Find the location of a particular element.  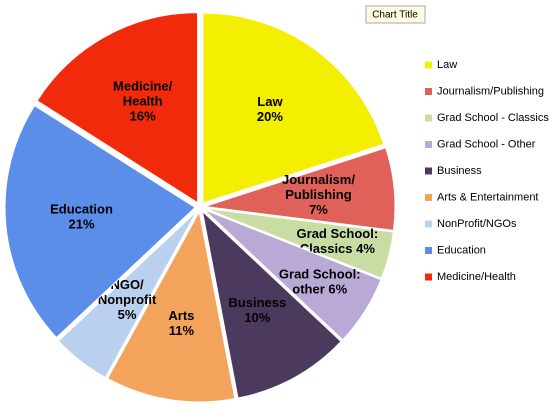

tooltip: Chart Title is located at coordinates (395, 14).